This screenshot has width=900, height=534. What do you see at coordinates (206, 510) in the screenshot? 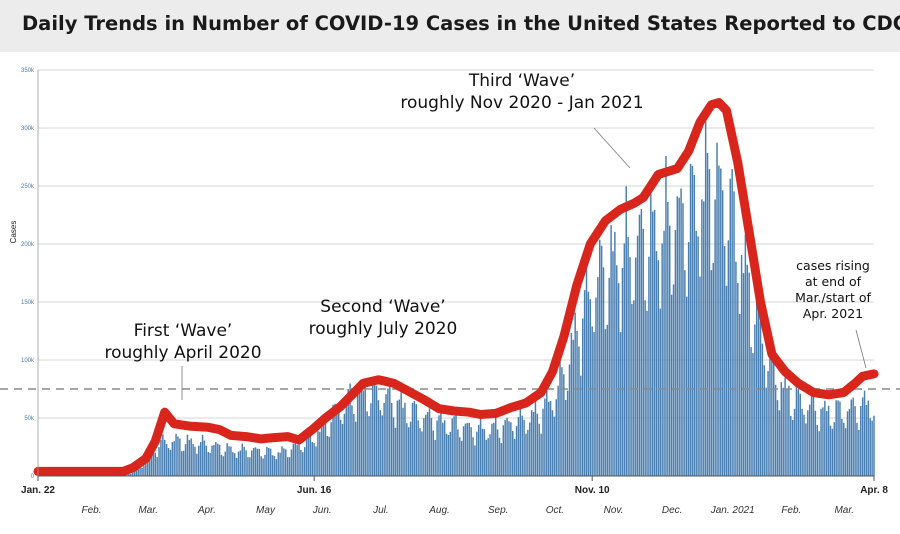
I see `month-label: Apr.` at bounding box center [206, 510].